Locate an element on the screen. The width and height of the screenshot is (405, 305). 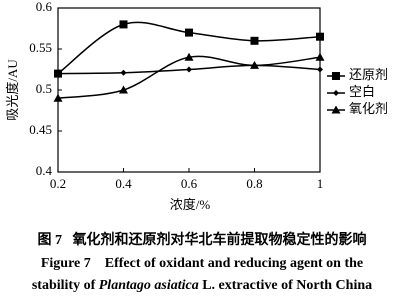
y-tick-label: 0.45 is located at coordinates (40, 129).